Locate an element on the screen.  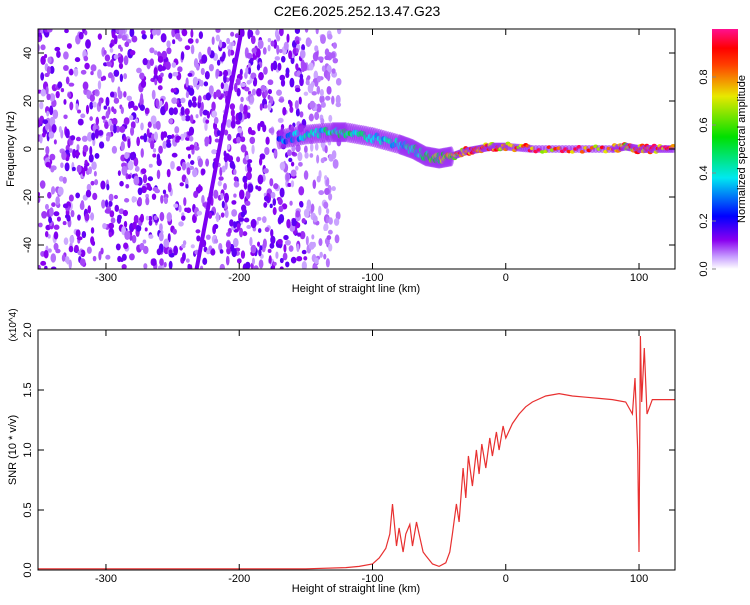
y-tick-label: -40 is located at coordinates (28, 245).